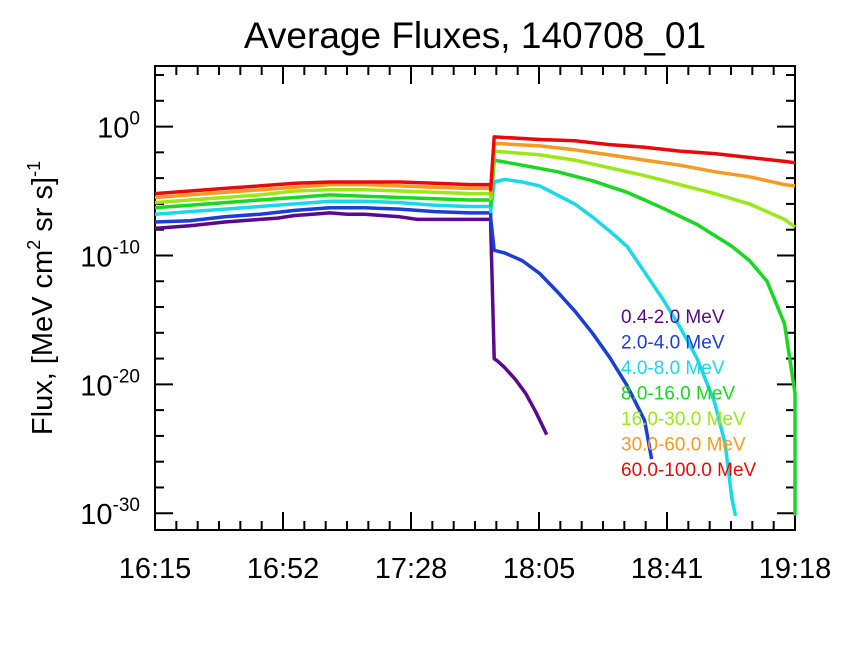 This screenshot has height=648, width=864. I want to click on y-axis-label-main: Flux, [MeV cm, so click(43, 342).